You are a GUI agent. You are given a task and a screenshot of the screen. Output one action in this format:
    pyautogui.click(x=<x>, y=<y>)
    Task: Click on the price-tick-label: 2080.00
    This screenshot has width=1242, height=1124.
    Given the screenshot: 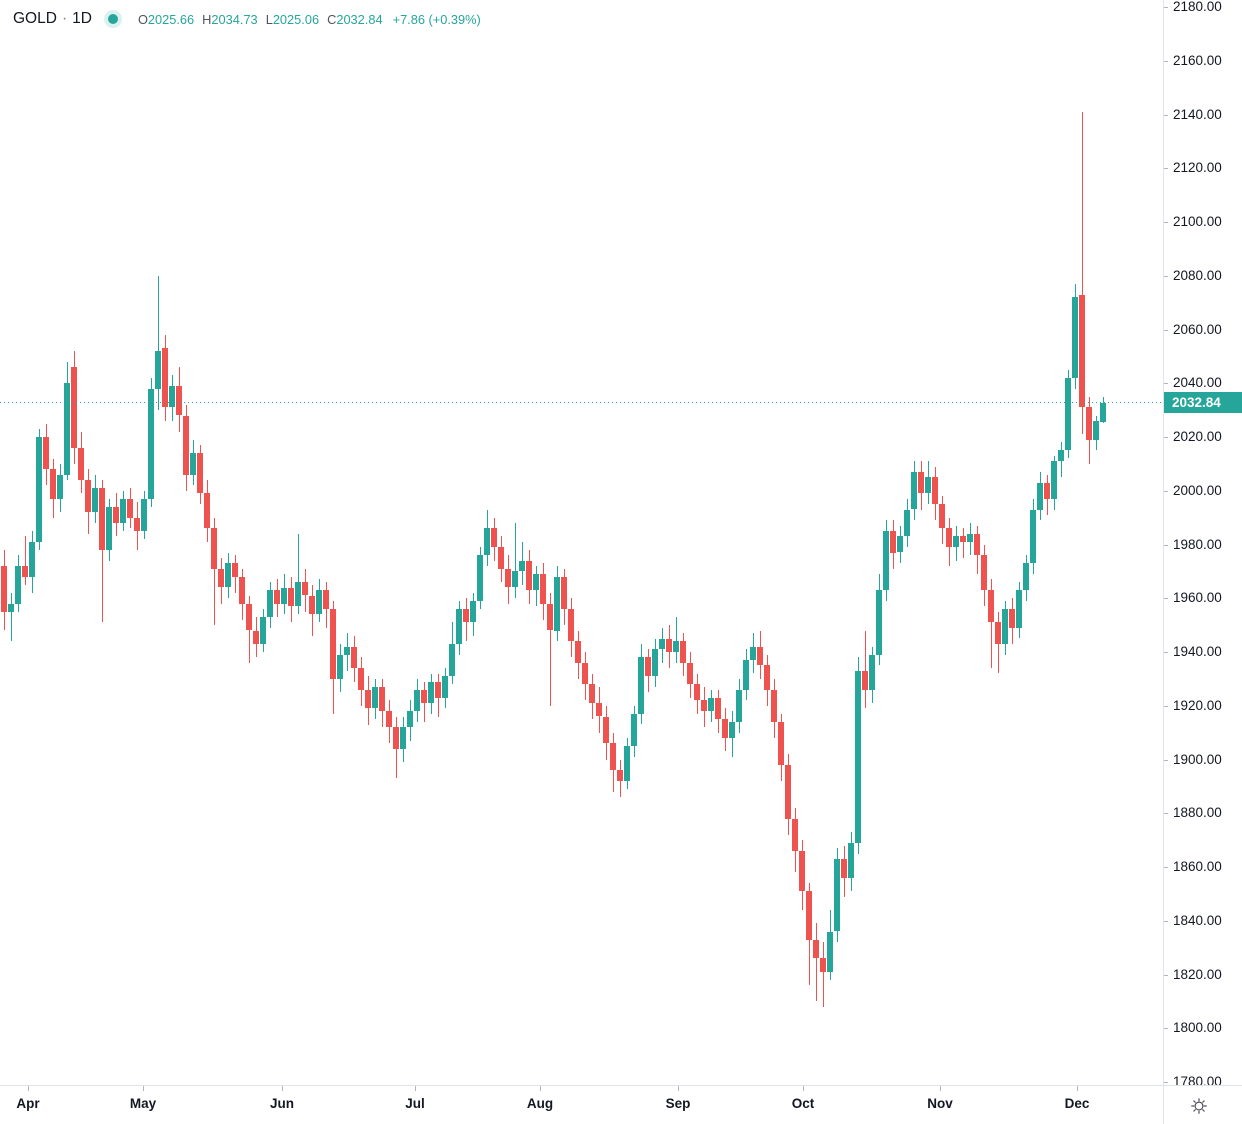 What is the action you would take?
    pyautogui.click(x=1197, y=275)
    